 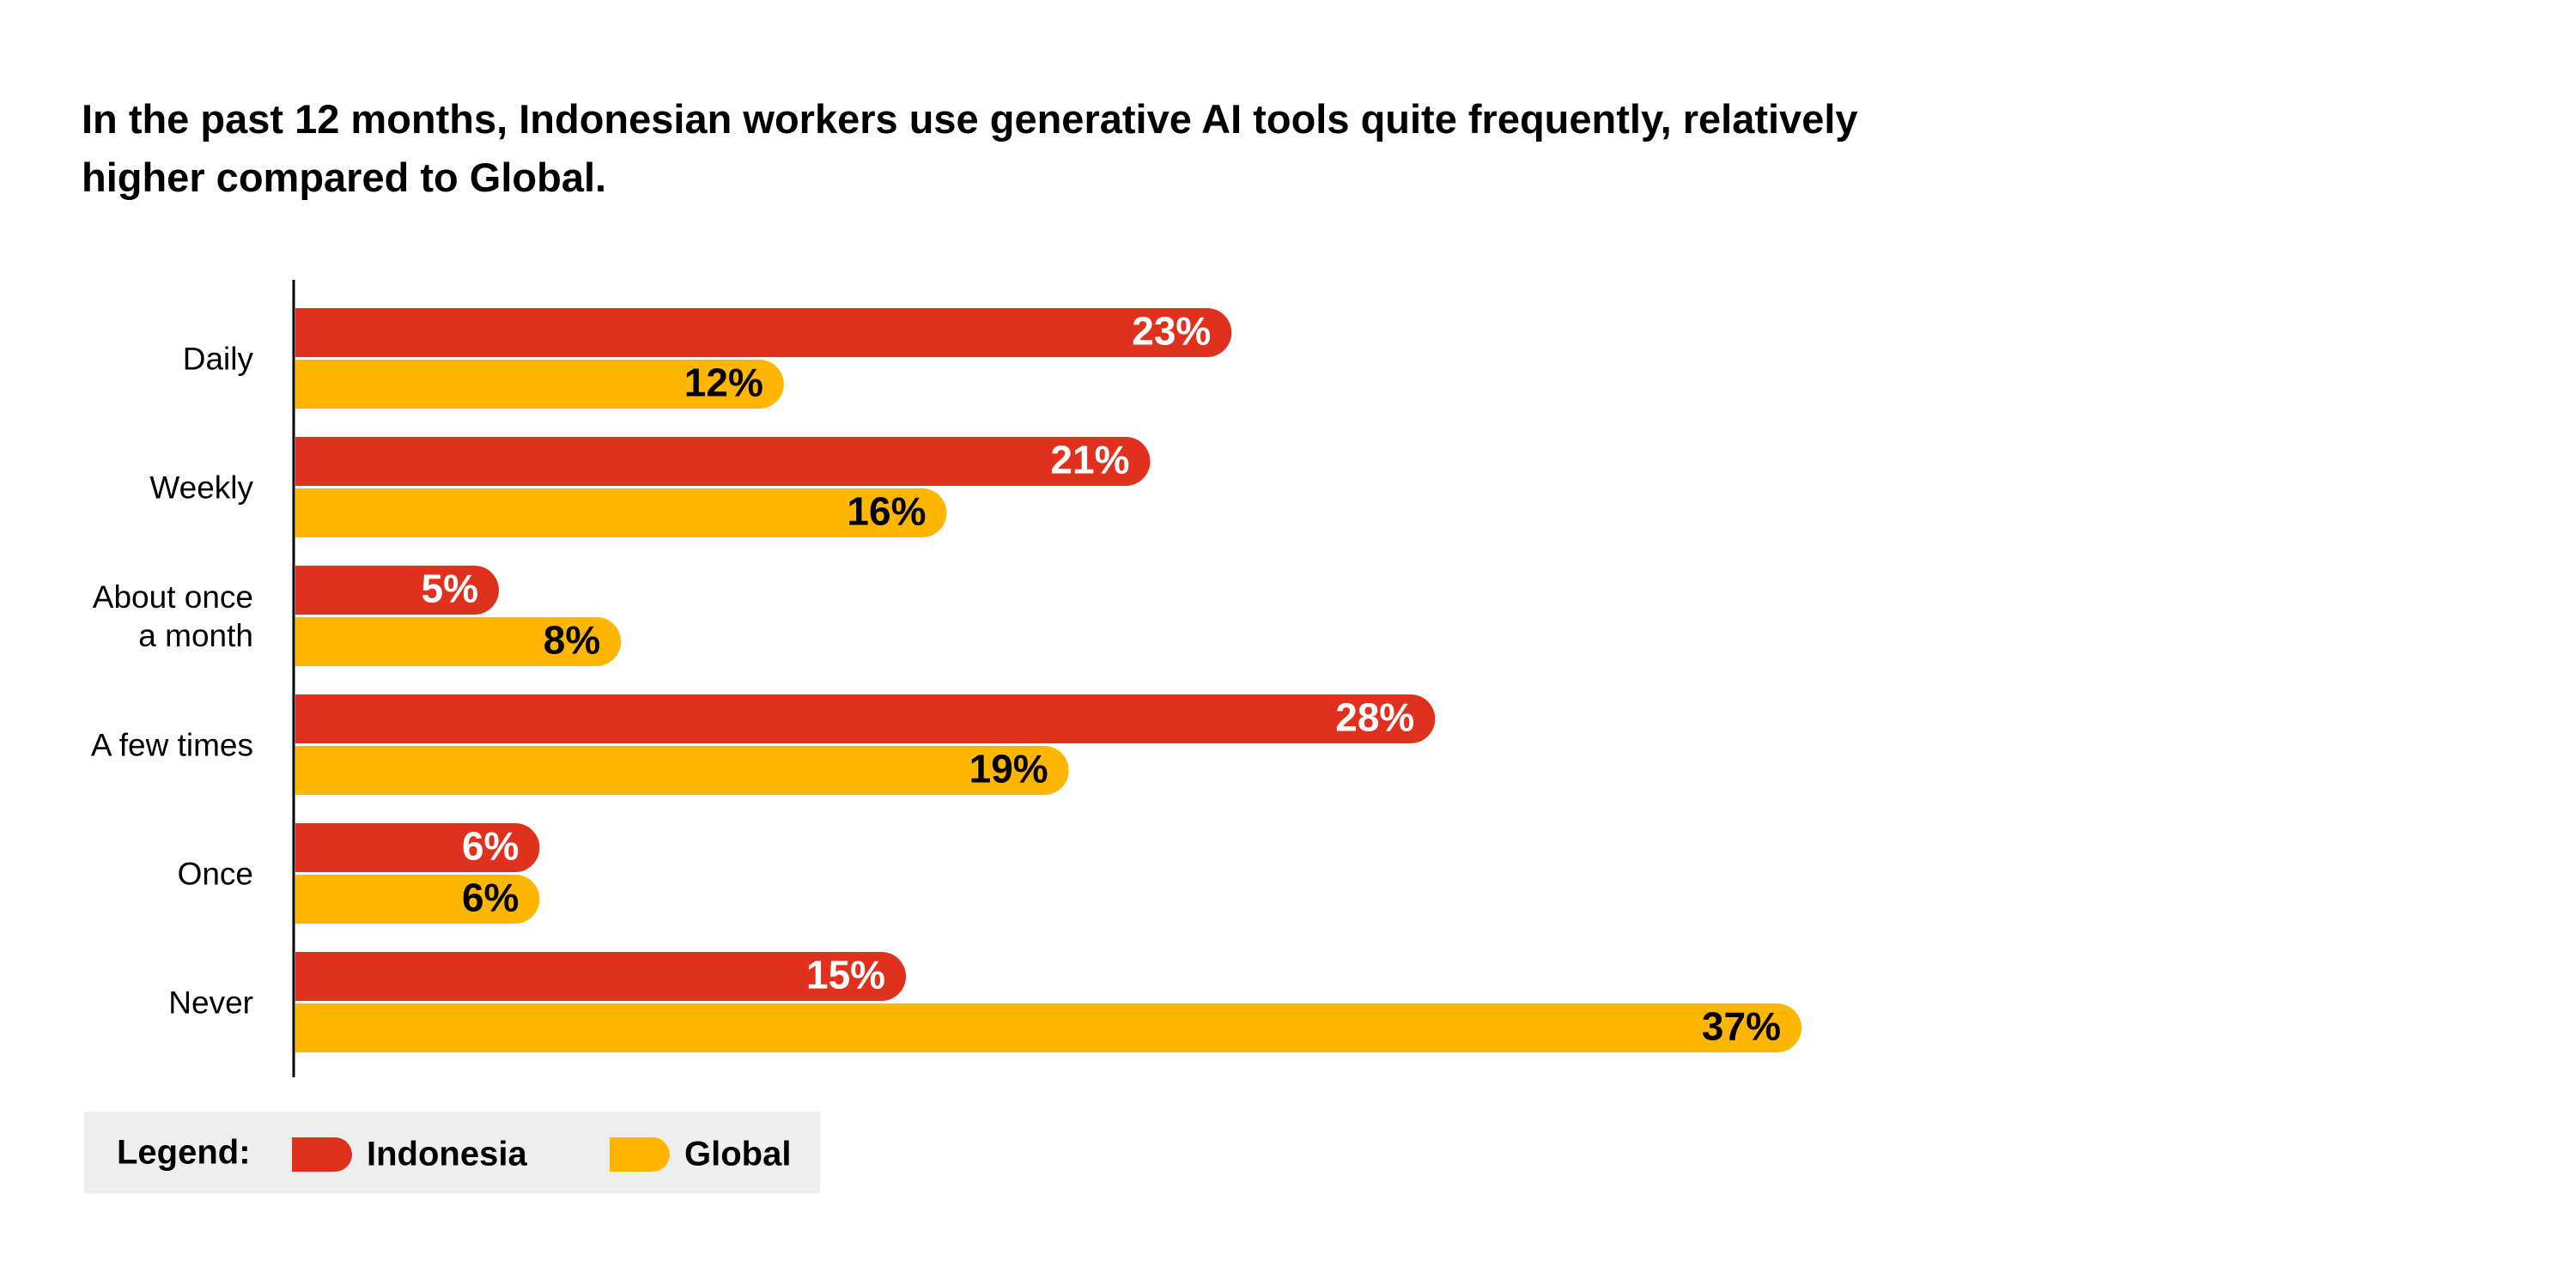 I want to click on data-label: 15%, so click(x=845, y=975).